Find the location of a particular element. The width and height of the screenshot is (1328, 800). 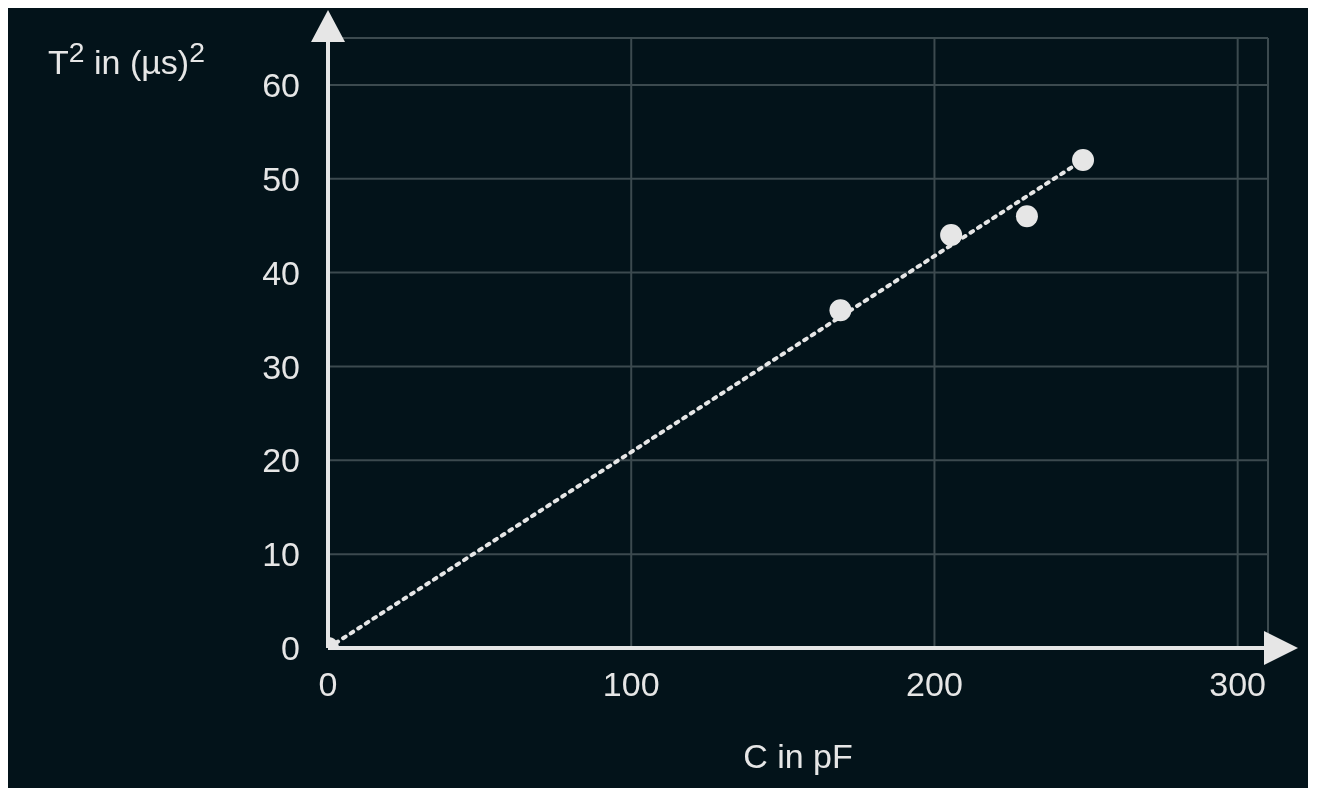

x-tick-label: 300 is located at coordinates (1238, 684).